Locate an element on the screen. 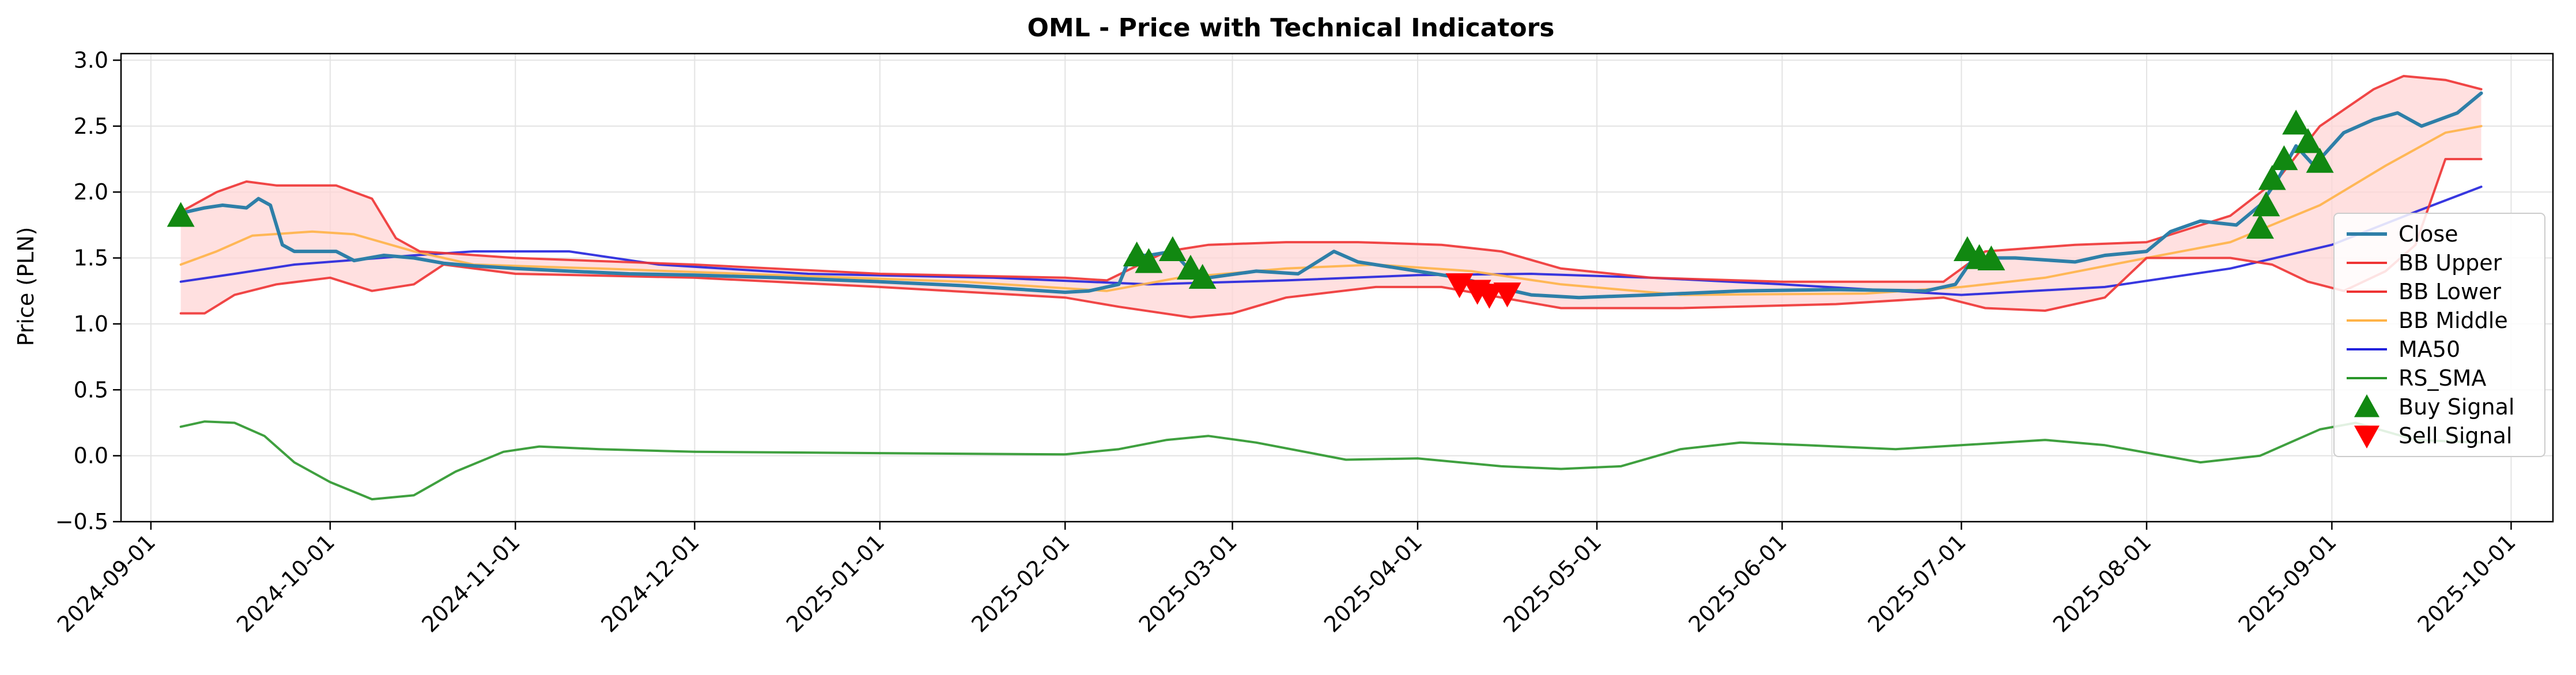 Image resolution: width=2576 pixels, height=675 pixels. x-tick-label: 2025-07-01 is located at coordinates (1917, 583).